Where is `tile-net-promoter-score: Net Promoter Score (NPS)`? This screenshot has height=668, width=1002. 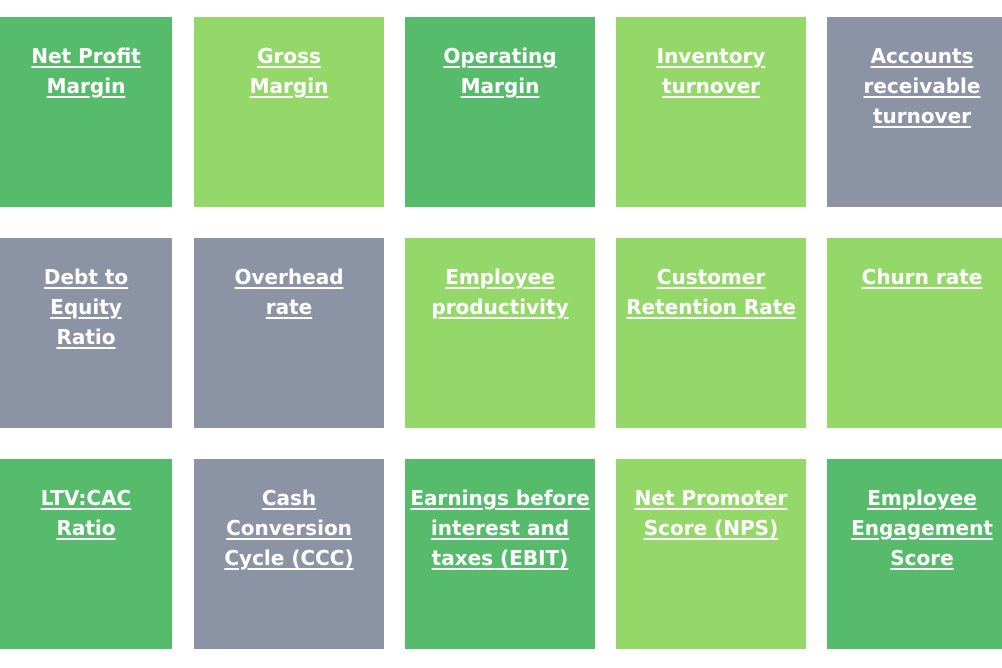
tile-net-promoter-score: Net Promoter Score (NPS) is located at coordinates (711, 554).